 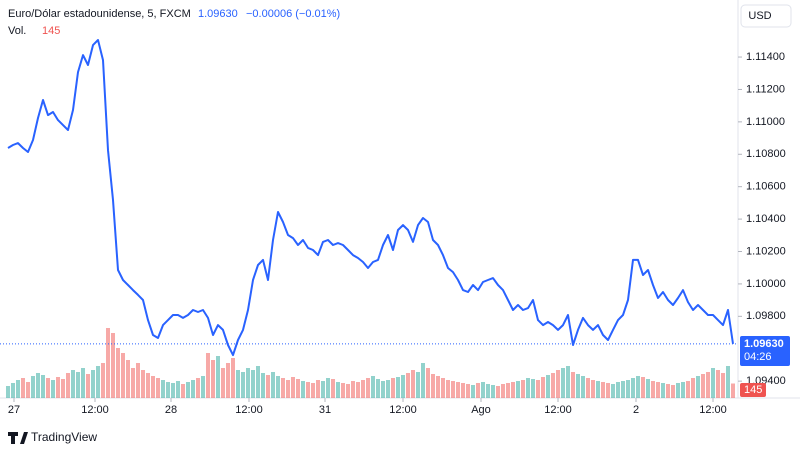 I want to click on y-tick-label: 1.11000, so click(x=765, y=122).